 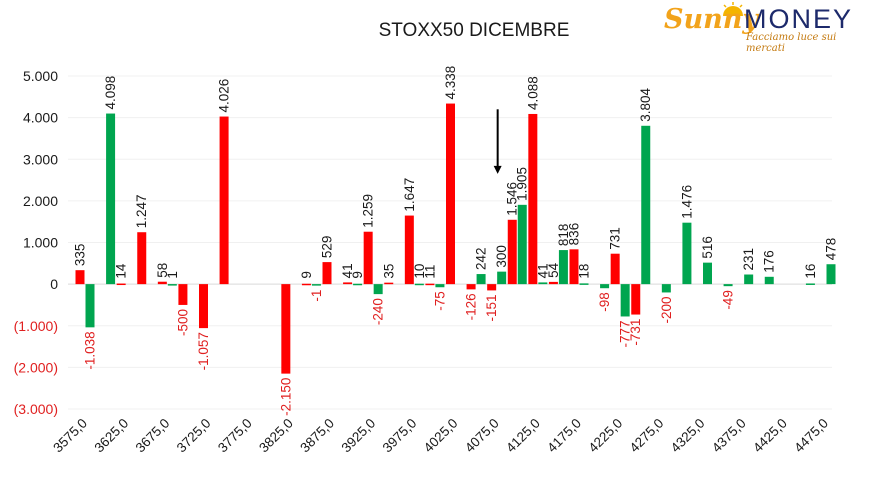 I want to click on data-label: 176, so click(x=769, y=261).